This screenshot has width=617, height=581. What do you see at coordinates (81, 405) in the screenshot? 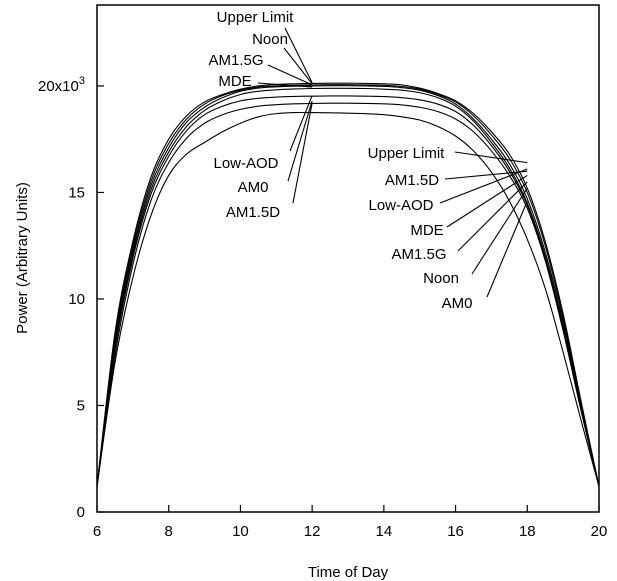
I see `y-tick-label: 5` at bounding box center [81, 405].